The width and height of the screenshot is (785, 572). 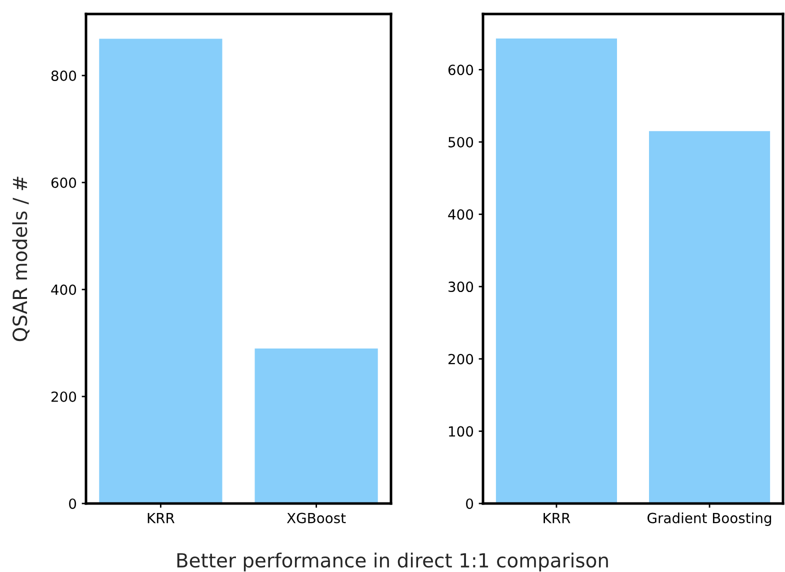 What do you see at coordinates (710, 519) in the screenshot?
I see `x-tick-label: Gradient Boosting` at bounding box center [710, 519].